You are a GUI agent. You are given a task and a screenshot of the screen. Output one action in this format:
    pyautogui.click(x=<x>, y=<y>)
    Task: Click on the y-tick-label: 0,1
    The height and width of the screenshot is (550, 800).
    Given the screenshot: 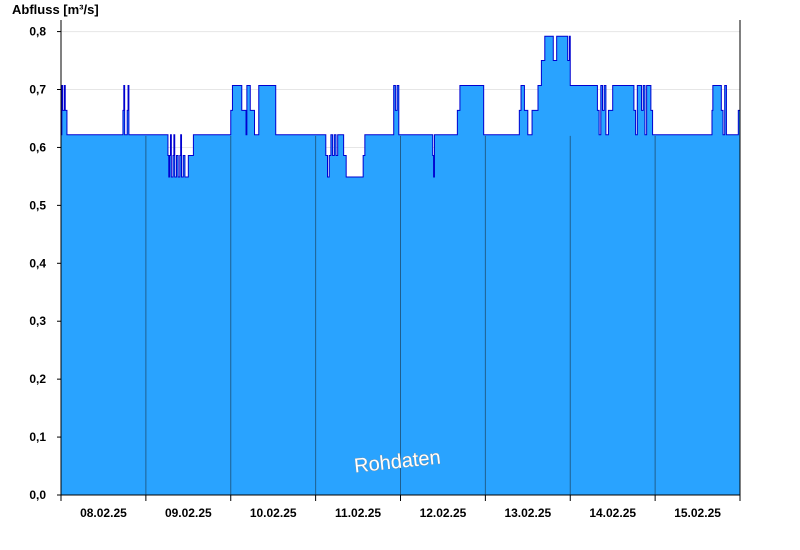 What is the action you would take?
    pyautogui.click(x=37, y=437)
    